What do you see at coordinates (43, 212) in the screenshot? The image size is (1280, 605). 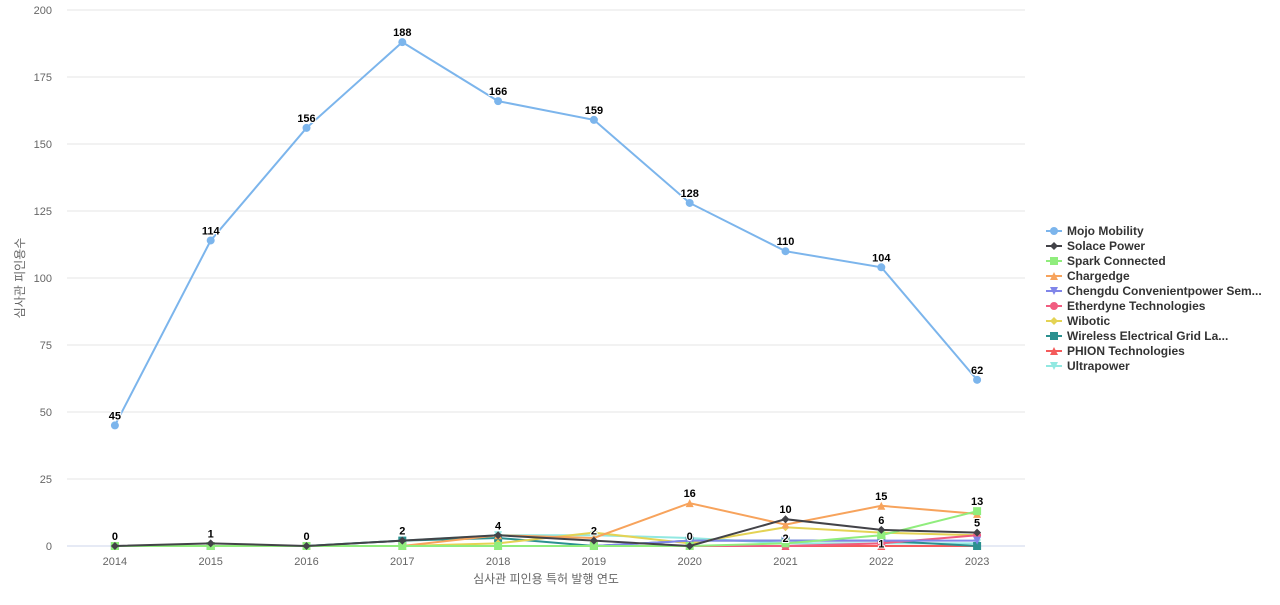 I see `y-tick-label: 125` at bounding box center [43, 212].